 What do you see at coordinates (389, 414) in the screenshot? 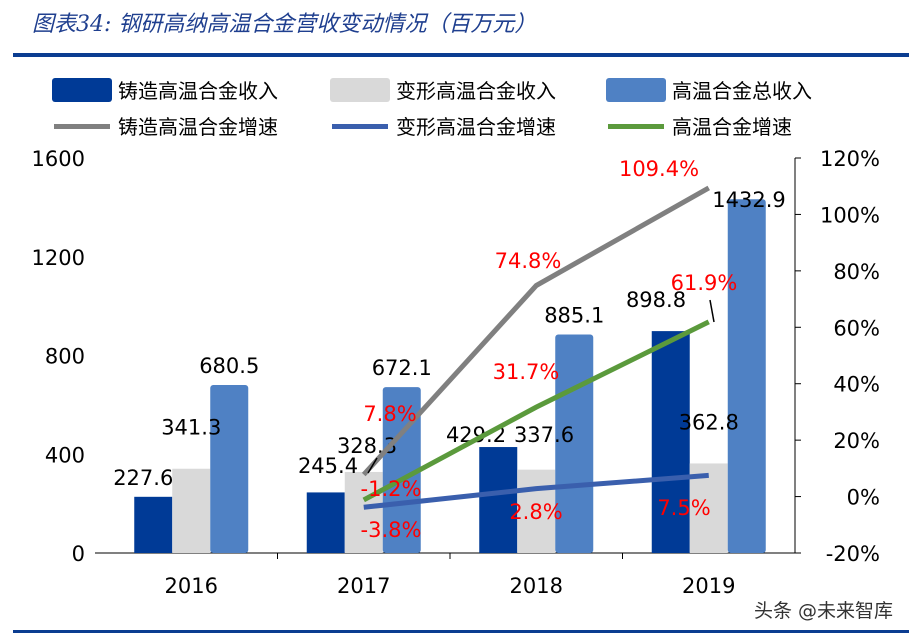
I see `line-data-label: 7.8%` at bounding box center [389, 414].